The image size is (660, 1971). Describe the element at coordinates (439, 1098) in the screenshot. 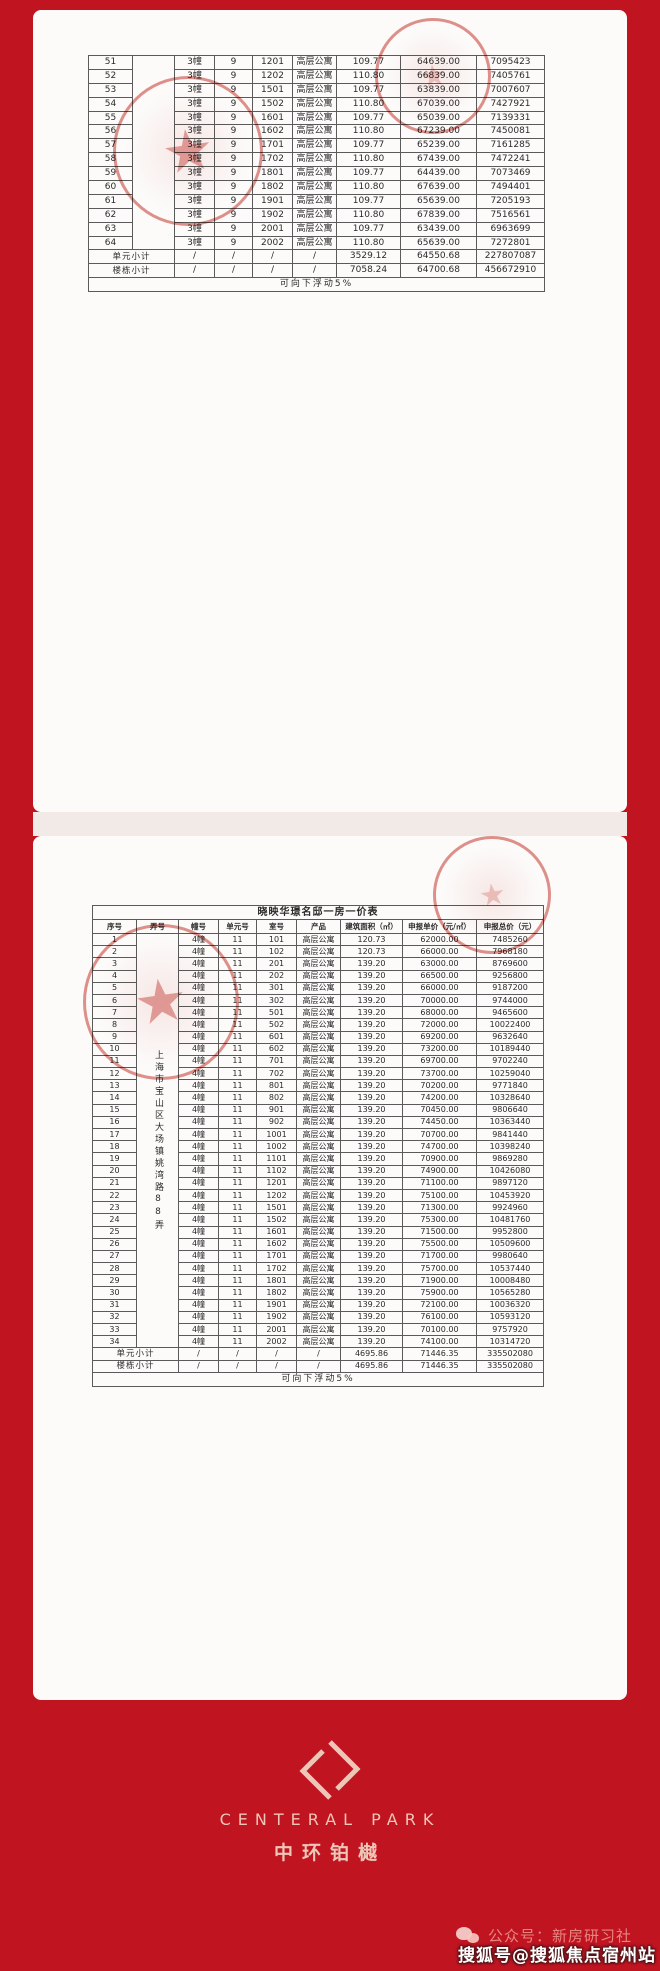

I see `table-cell: 74200.00` at that location.